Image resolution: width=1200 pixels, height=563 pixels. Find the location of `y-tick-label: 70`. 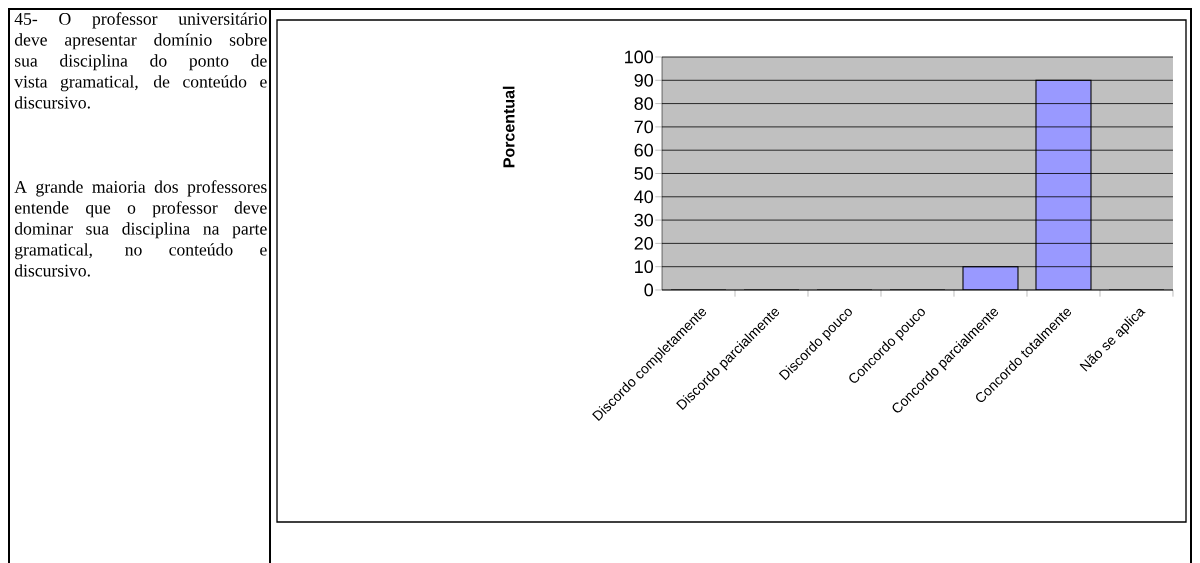

y-tick-label: 70 is located at coordinates (644, 127).